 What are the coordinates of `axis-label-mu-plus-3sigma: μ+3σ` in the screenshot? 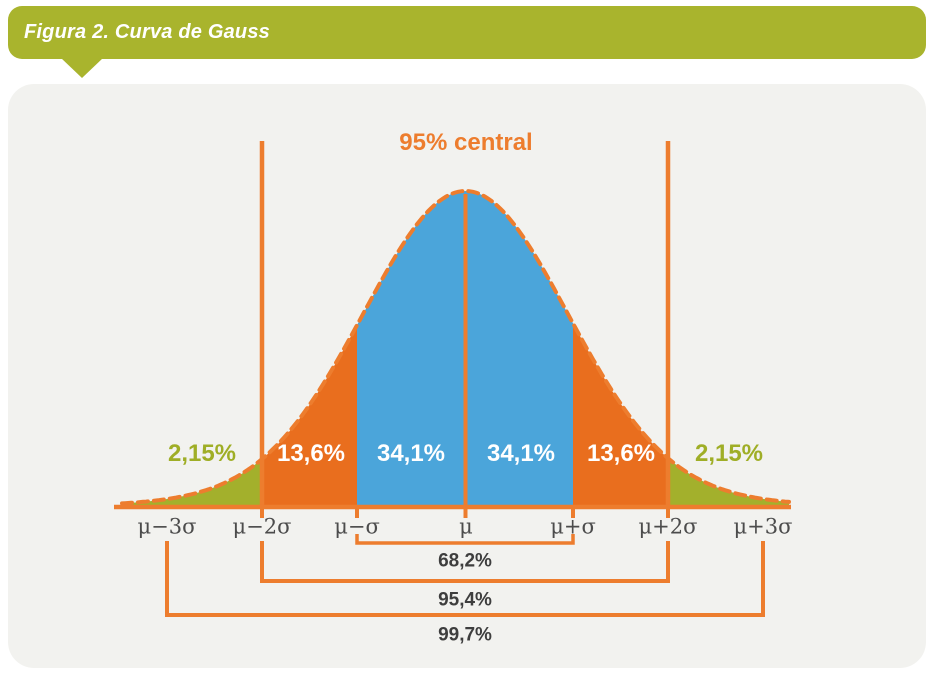 It's located at (763, 526).